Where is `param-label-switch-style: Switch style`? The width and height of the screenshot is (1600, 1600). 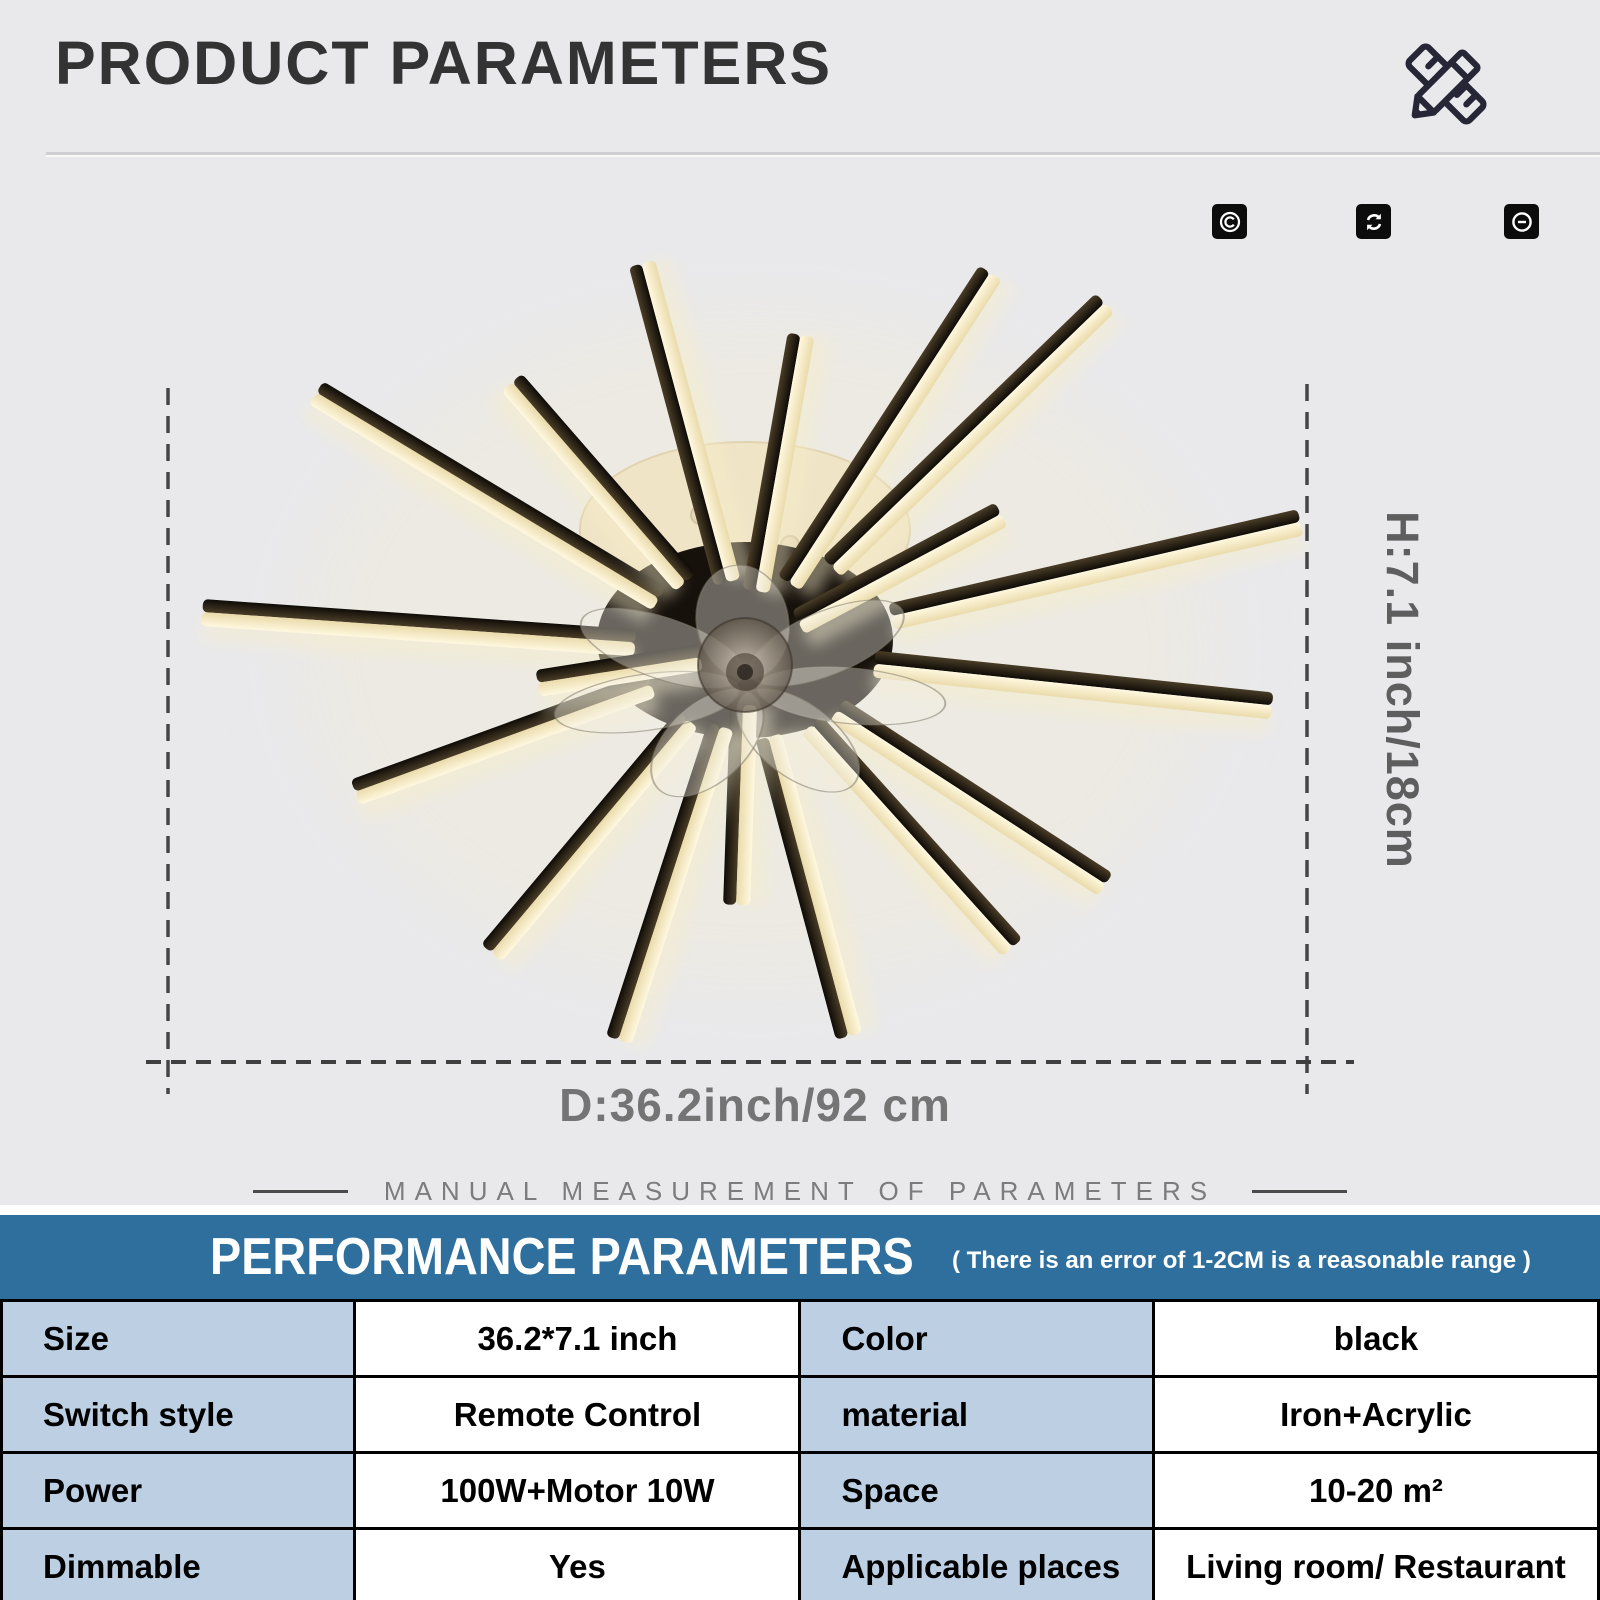
param-label-switch-style: Switch style is located at coordinates (178, 1414).